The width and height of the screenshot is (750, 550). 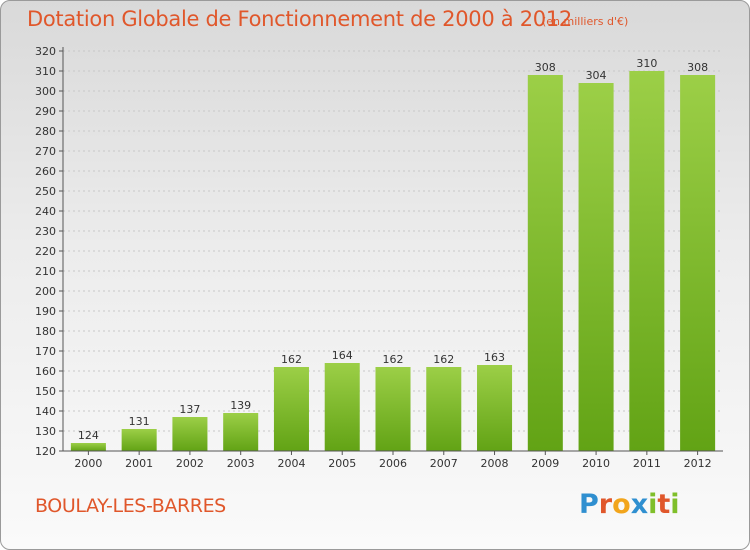 I want to click on y-tick-label: 220, so click(x=45, y=251).